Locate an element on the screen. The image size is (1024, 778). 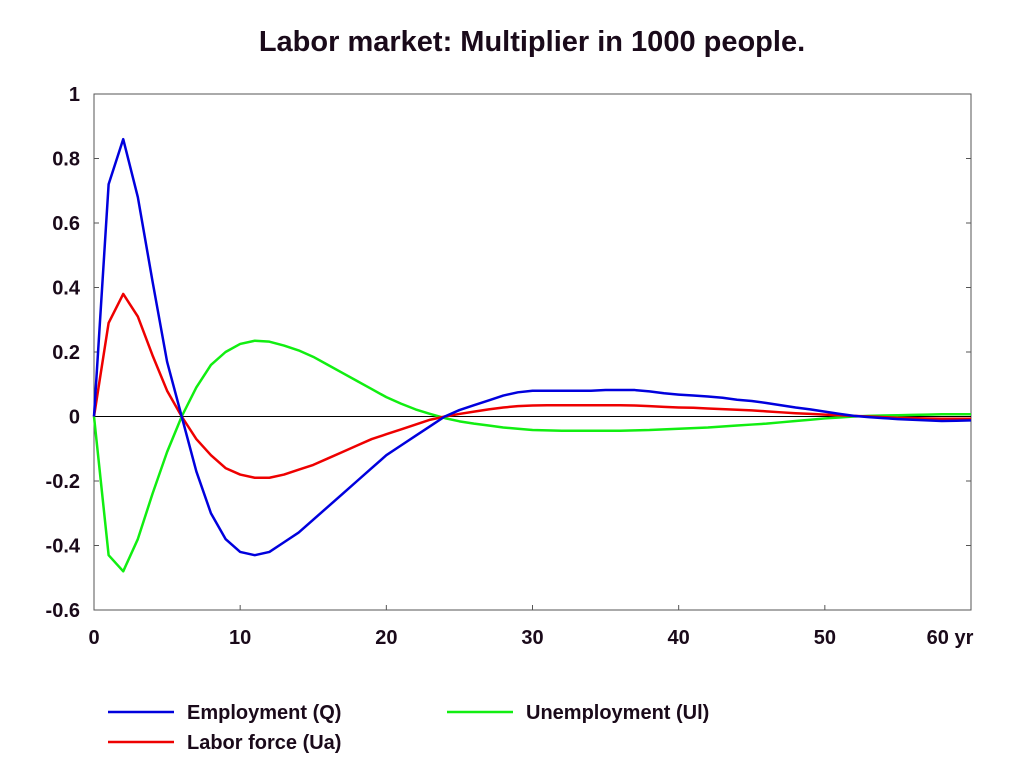
y-tick-label: 0.4 is located at coordinates (66, 289).